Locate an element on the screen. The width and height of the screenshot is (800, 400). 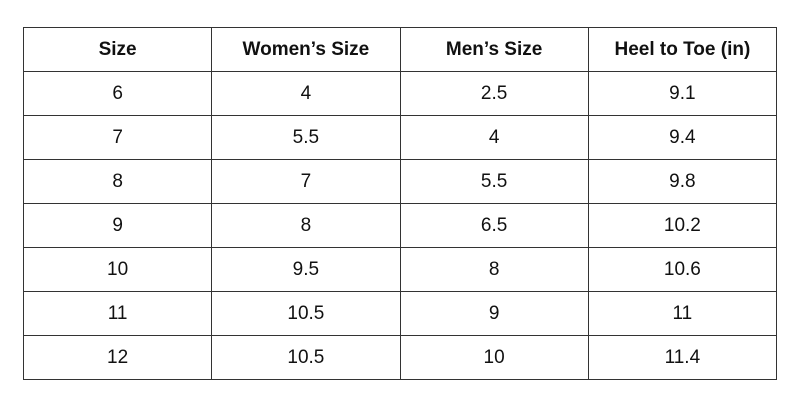
table-cell: 2.5 is located at coordinates (494, 93).